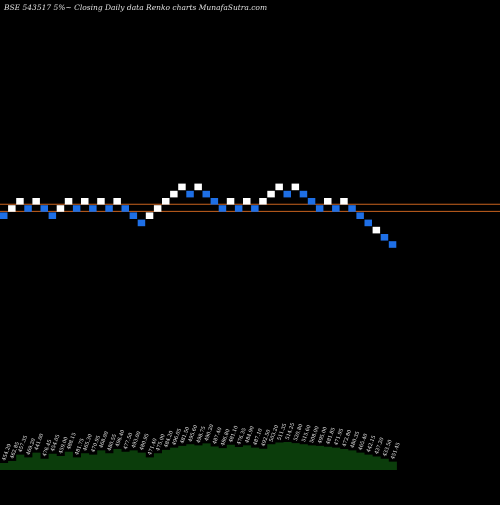 This screenshot has height=505, width=500. Describe the element at coordinates (48, 448) in the screenshot. I see `volume-label: 476.45` at that location.